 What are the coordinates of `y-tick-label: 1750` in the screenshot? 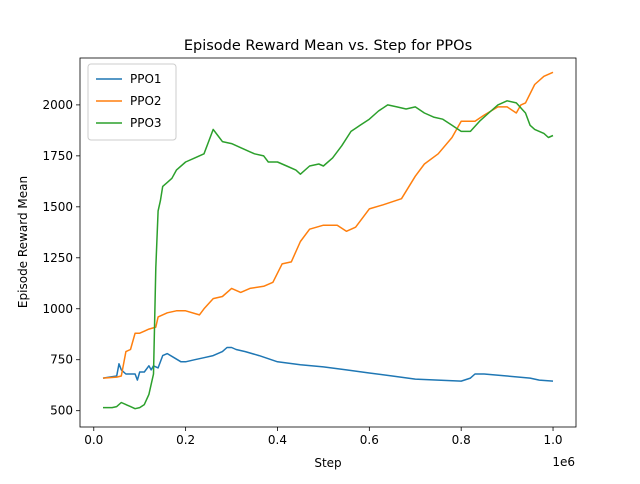 It's located at (57, 156).